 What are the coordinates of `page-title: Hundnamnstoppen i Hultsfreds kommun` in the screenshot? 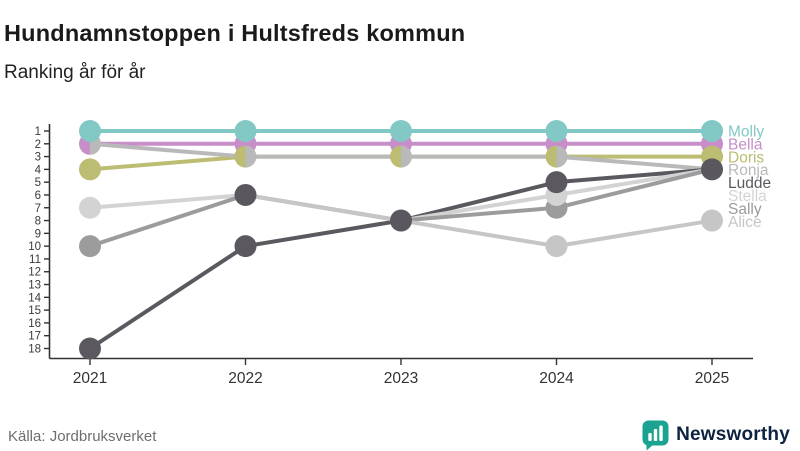 It's located at (235, 32).